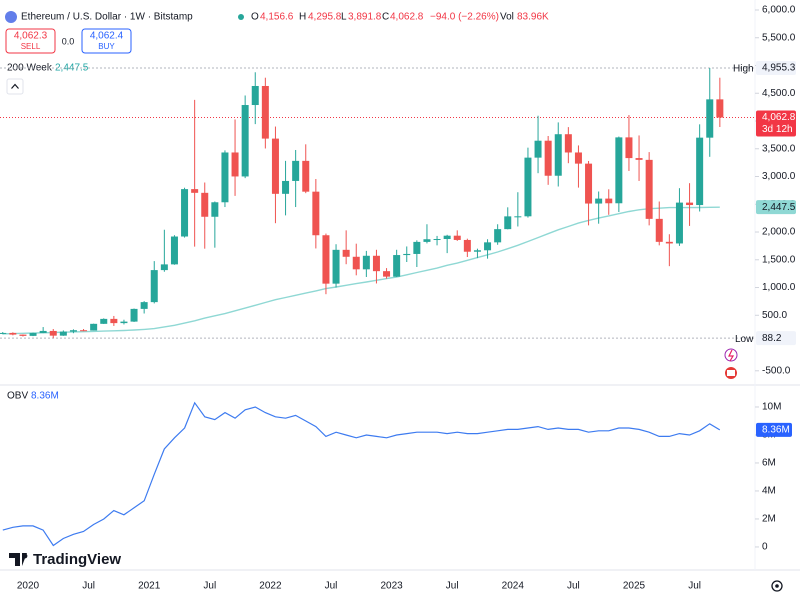  I want to click on volume-key: Vol, so click(507, 17).